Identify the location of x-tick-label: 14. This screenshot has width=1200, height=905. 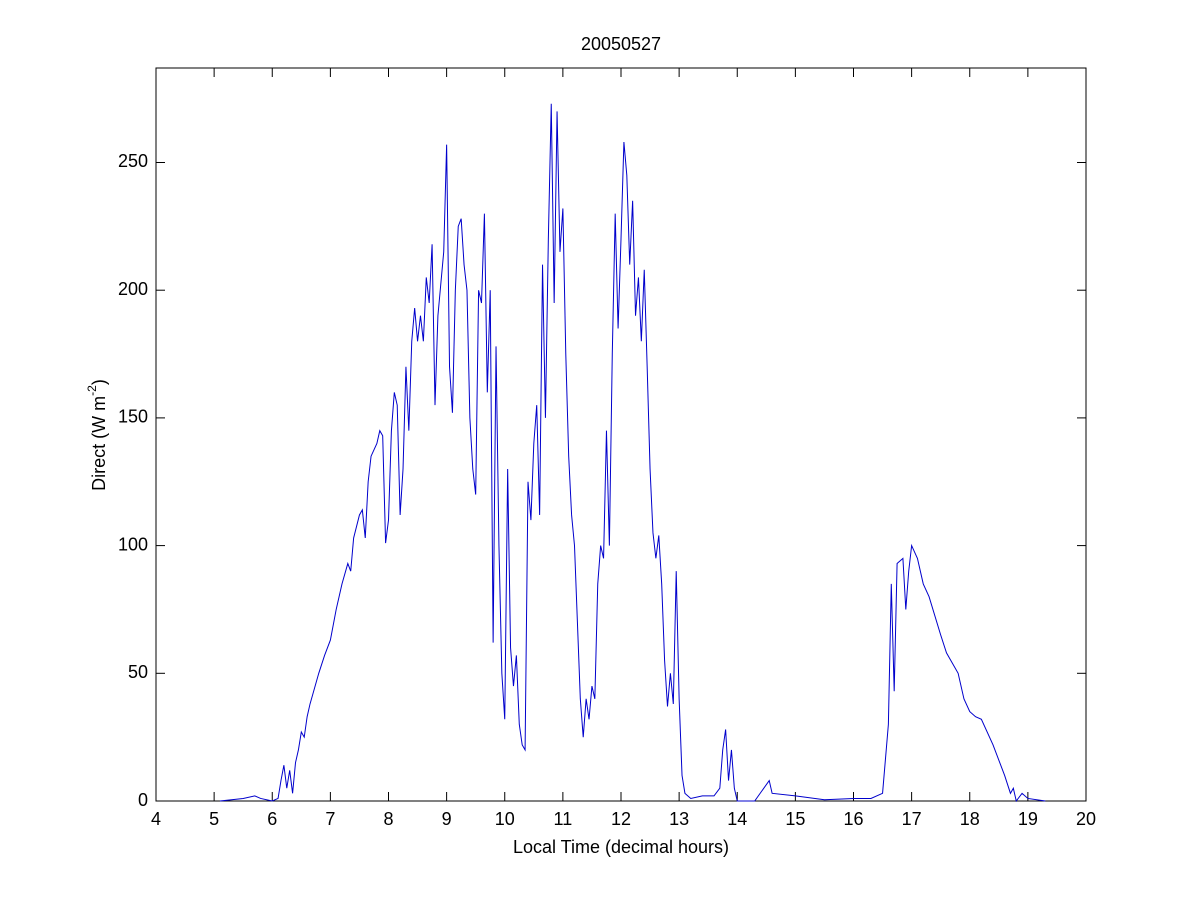
(737, 819).